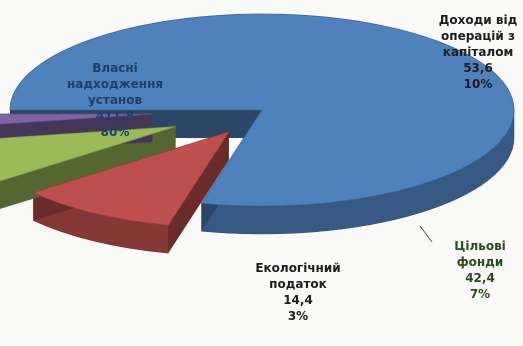  Describe the element at coordinates (115, 84) in the screenshot. I see `slice-label-0-line-1: надходження` at that location.